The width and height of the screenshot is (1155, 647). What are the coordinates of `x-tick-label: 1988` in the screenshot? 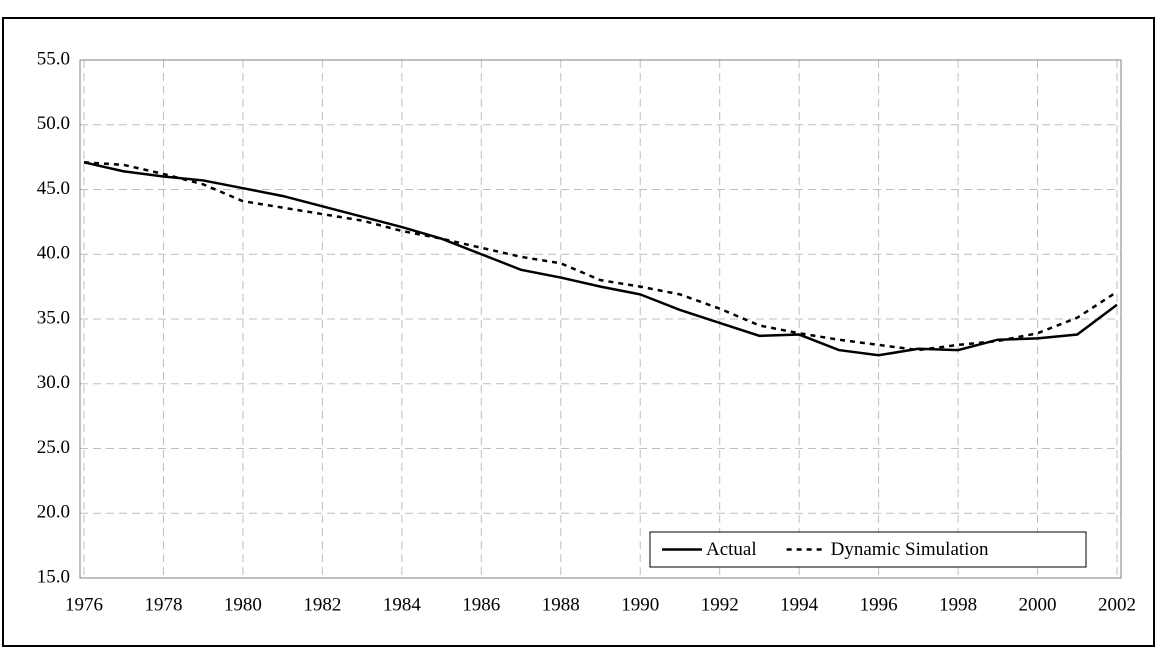 It's located at (561, 604).